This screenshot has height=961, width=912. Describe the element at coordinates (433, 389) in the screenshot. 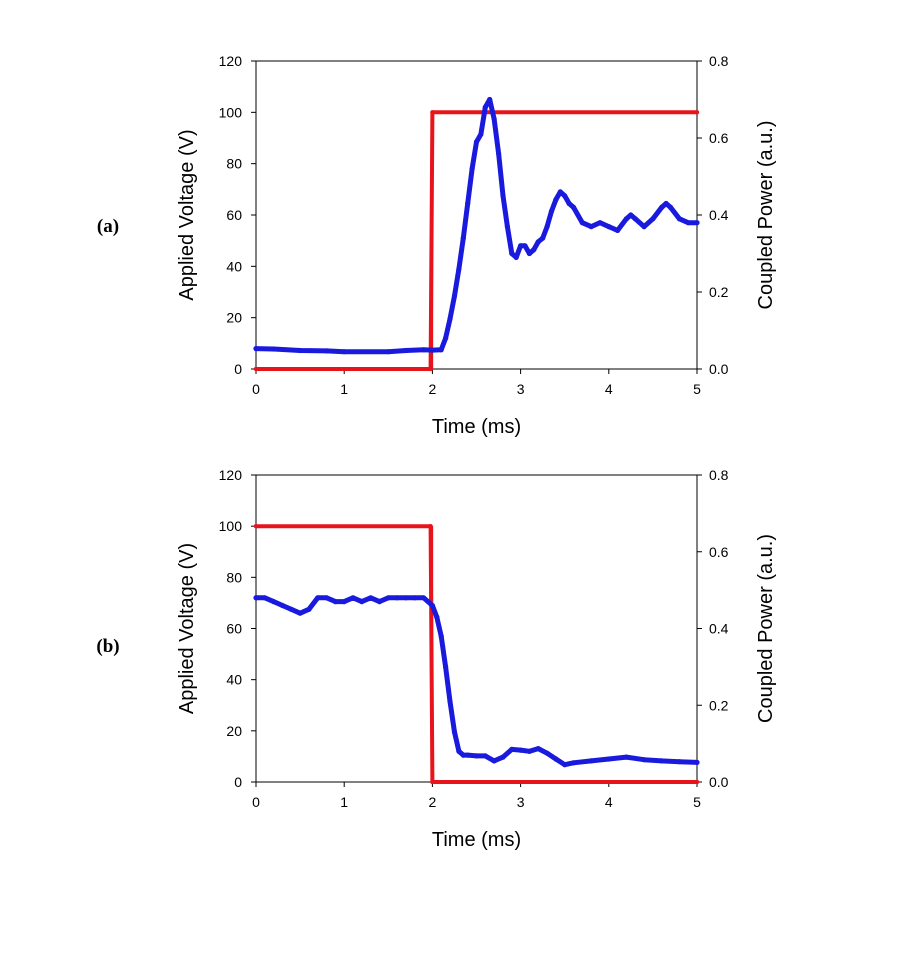

I see `x-tick-label: 2` at that location.